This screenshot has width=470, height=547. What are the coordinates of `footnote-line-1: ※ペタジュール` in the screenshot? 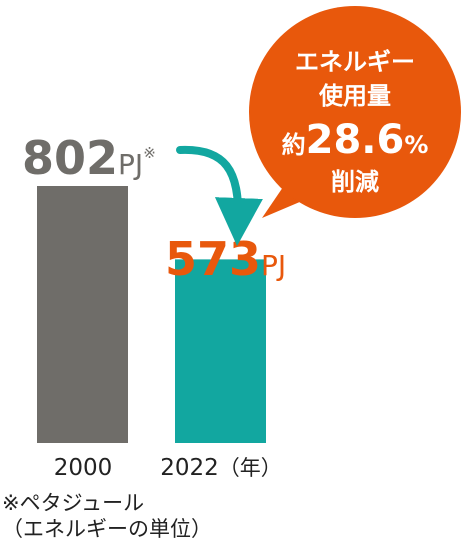 It's located at (73, 503).